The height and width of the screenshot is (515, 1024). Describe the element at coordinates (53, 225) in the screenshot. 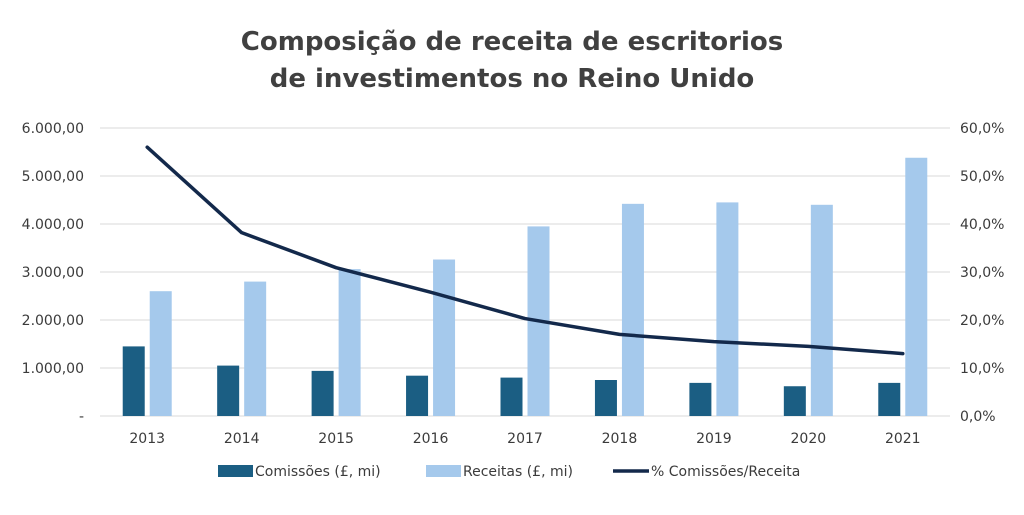

I see `y-left-tick-label: 4.000,00` at that location.